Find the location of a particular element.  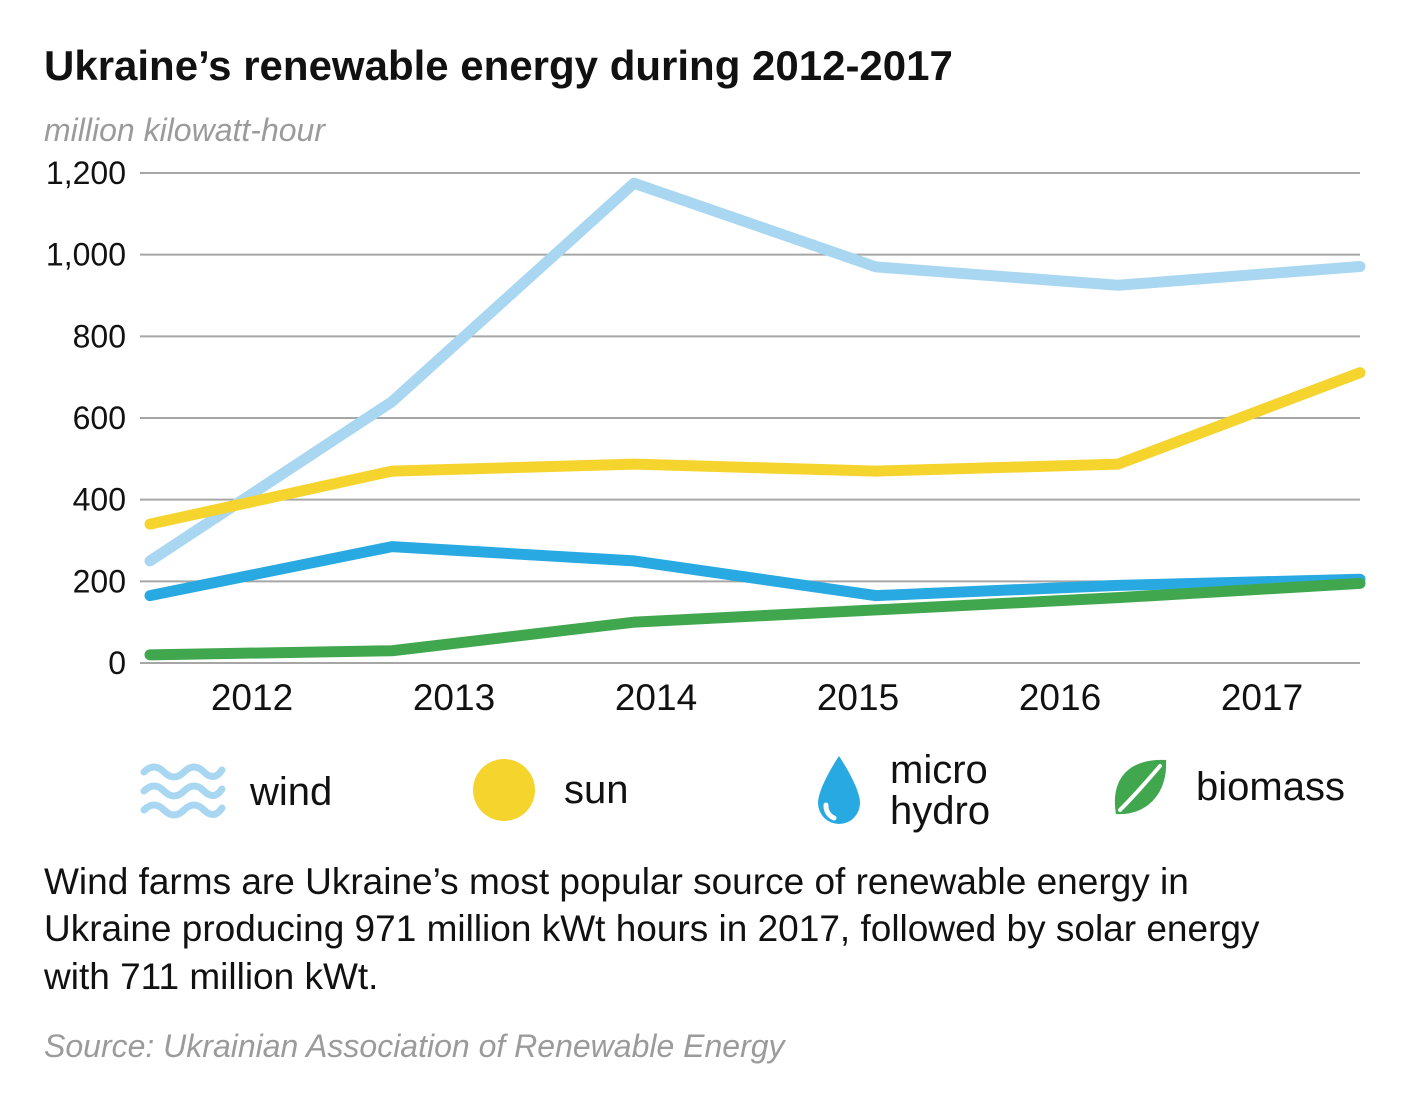

legend-label-biomass: biomass is located at coordinates (1270, 786).